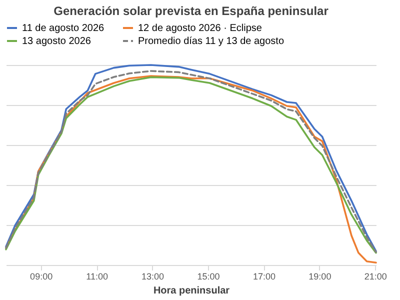 This screenshot has height=300, width=400. What do you see at coordinates (264, 277) in the screenshot?
I see `x-tick-label: 17:00` at bounding box center [264, 277].